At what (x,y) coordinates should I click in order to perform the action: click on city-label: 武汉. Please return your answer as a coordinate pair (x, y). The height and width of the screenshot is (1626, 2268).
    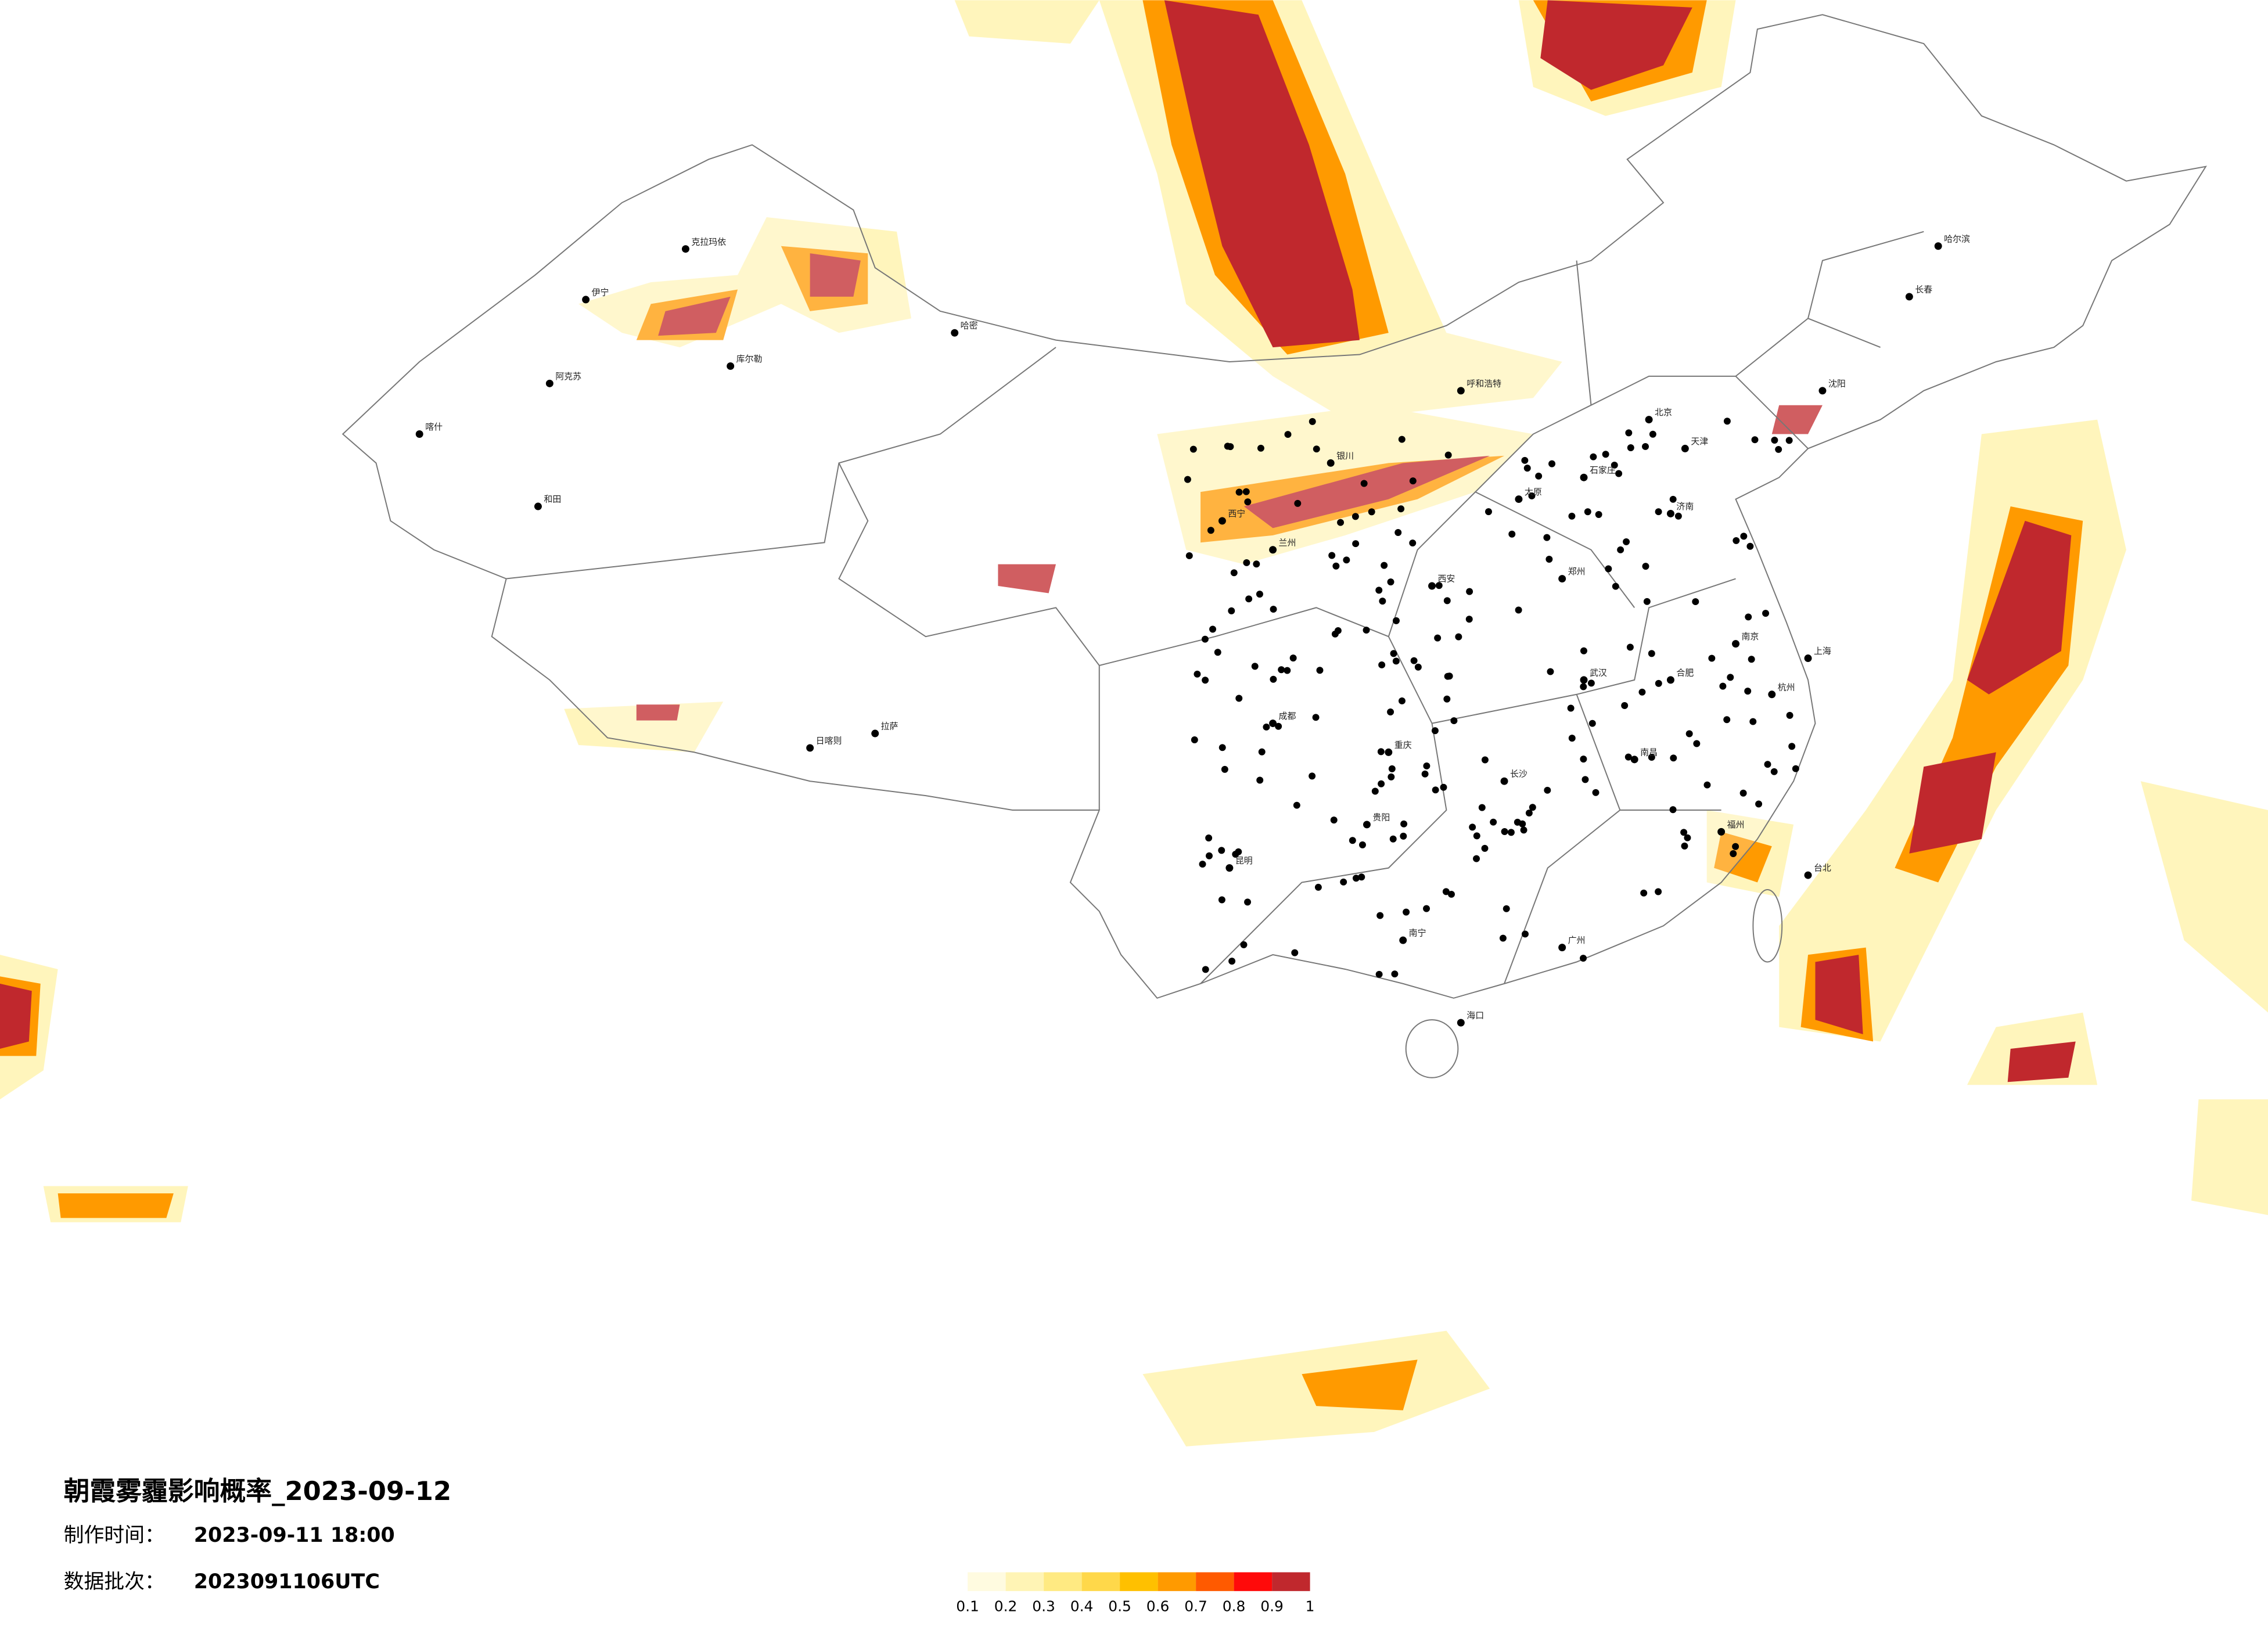
    Looking at the image, I should click on (1598, 672).